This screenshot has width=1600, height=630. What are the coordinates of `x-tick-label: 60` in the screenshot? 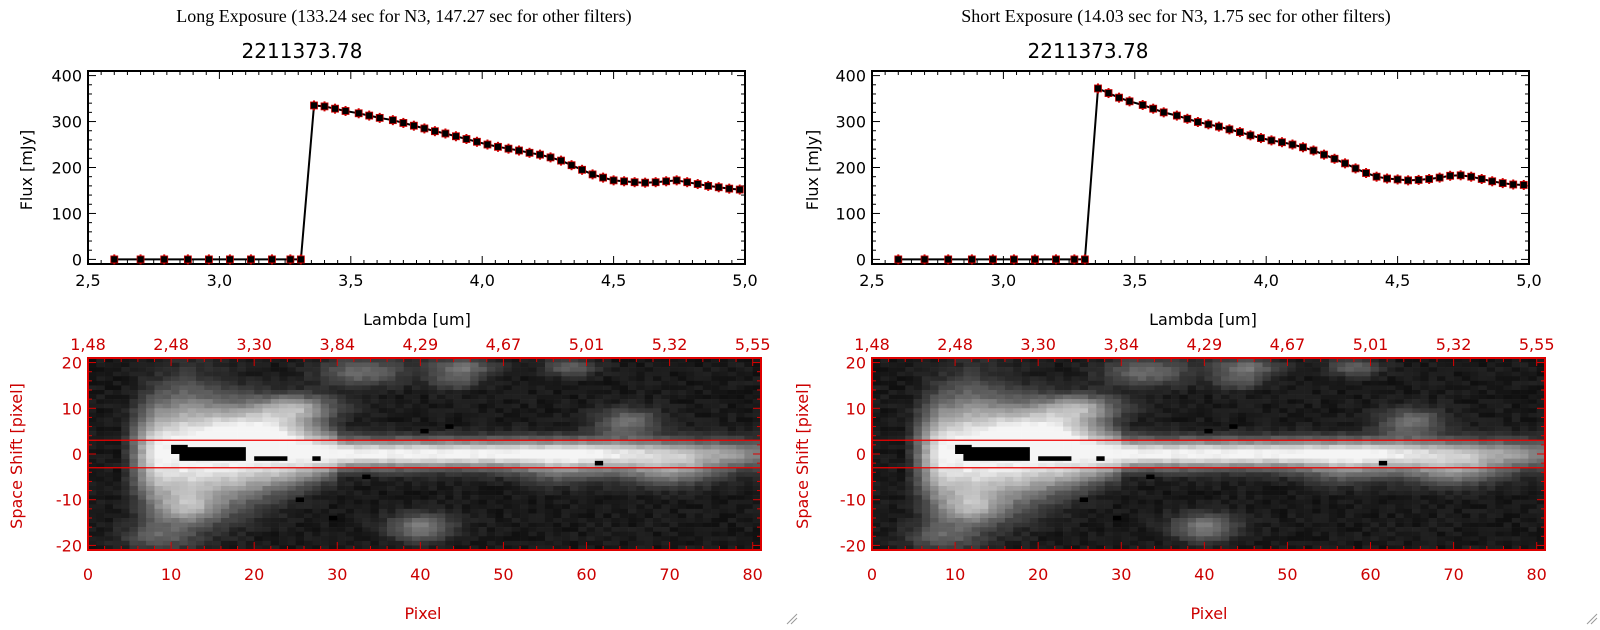 It's located at (1370, 574).